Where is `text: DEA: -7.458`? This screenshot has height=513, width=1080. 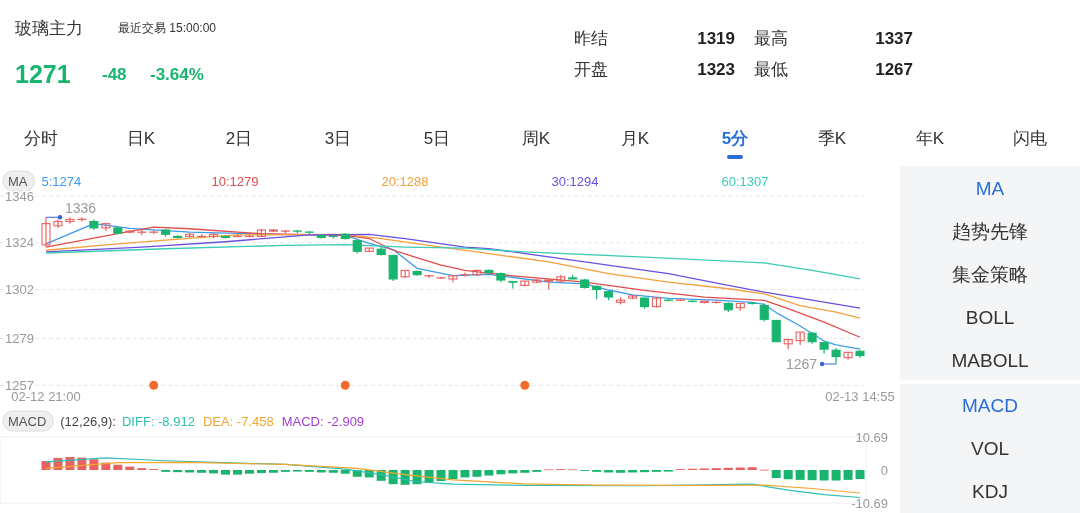 text: DEA: -7.458 is located at coordinates (238, 421).